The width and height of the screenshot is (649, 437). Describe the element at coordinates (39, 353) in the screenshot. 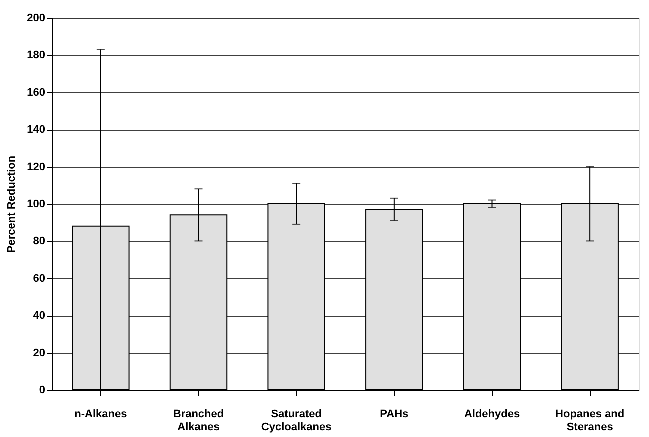

I see `y-tick-label: 20` at that location.